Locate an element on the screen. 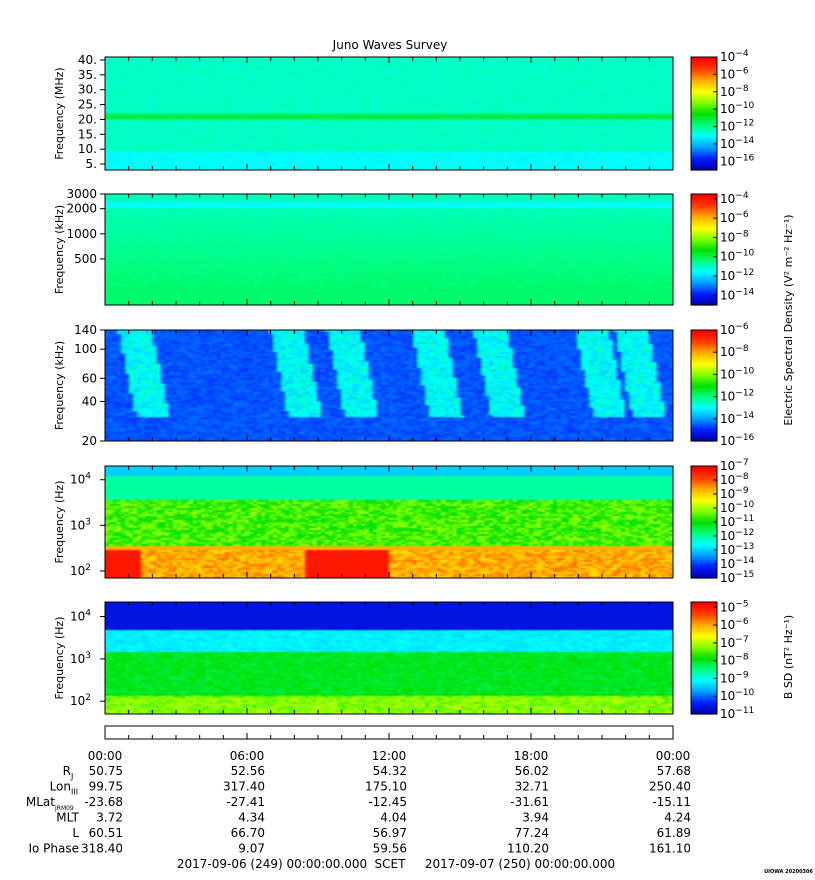 The image size is (815, 880). ephemeris-value: 32.71 is located at coordinates (532, 787).